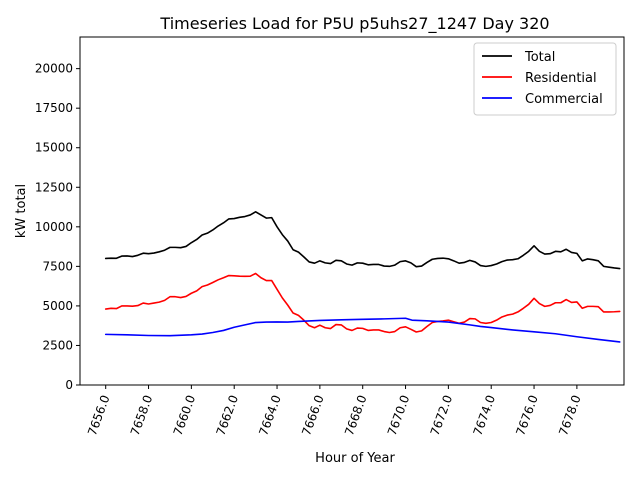 The width and height of the screenshot is (640, 480). Describe the element at coordinates (57, 306) in the screenshot. I see `y-tick-label: 5000` at that location.